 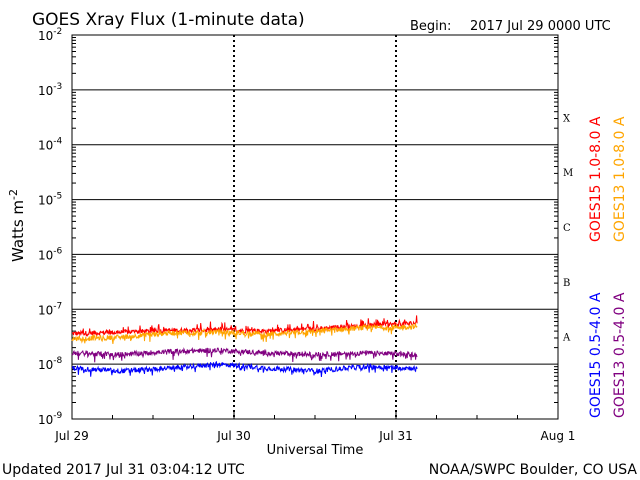 What do you see at coordinates (168, 20) in the screenshot?
I see `chart-title: GOES Xray Flux (1-minute data)` at bounding box center [168, 20].